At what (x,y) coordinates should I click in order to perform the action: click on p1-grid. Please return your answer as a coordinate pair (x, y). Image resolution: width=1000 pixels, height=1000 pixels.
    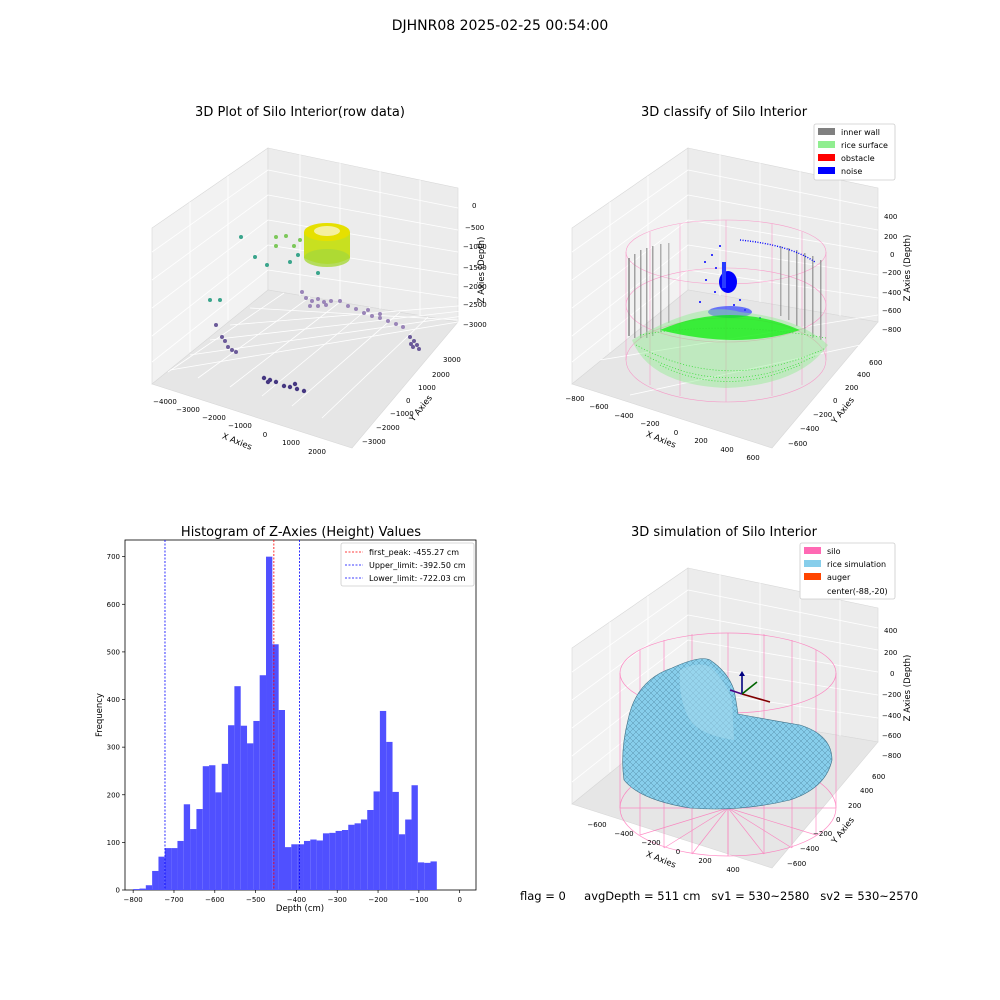
    Looking at the image, I should click on (311, 286).